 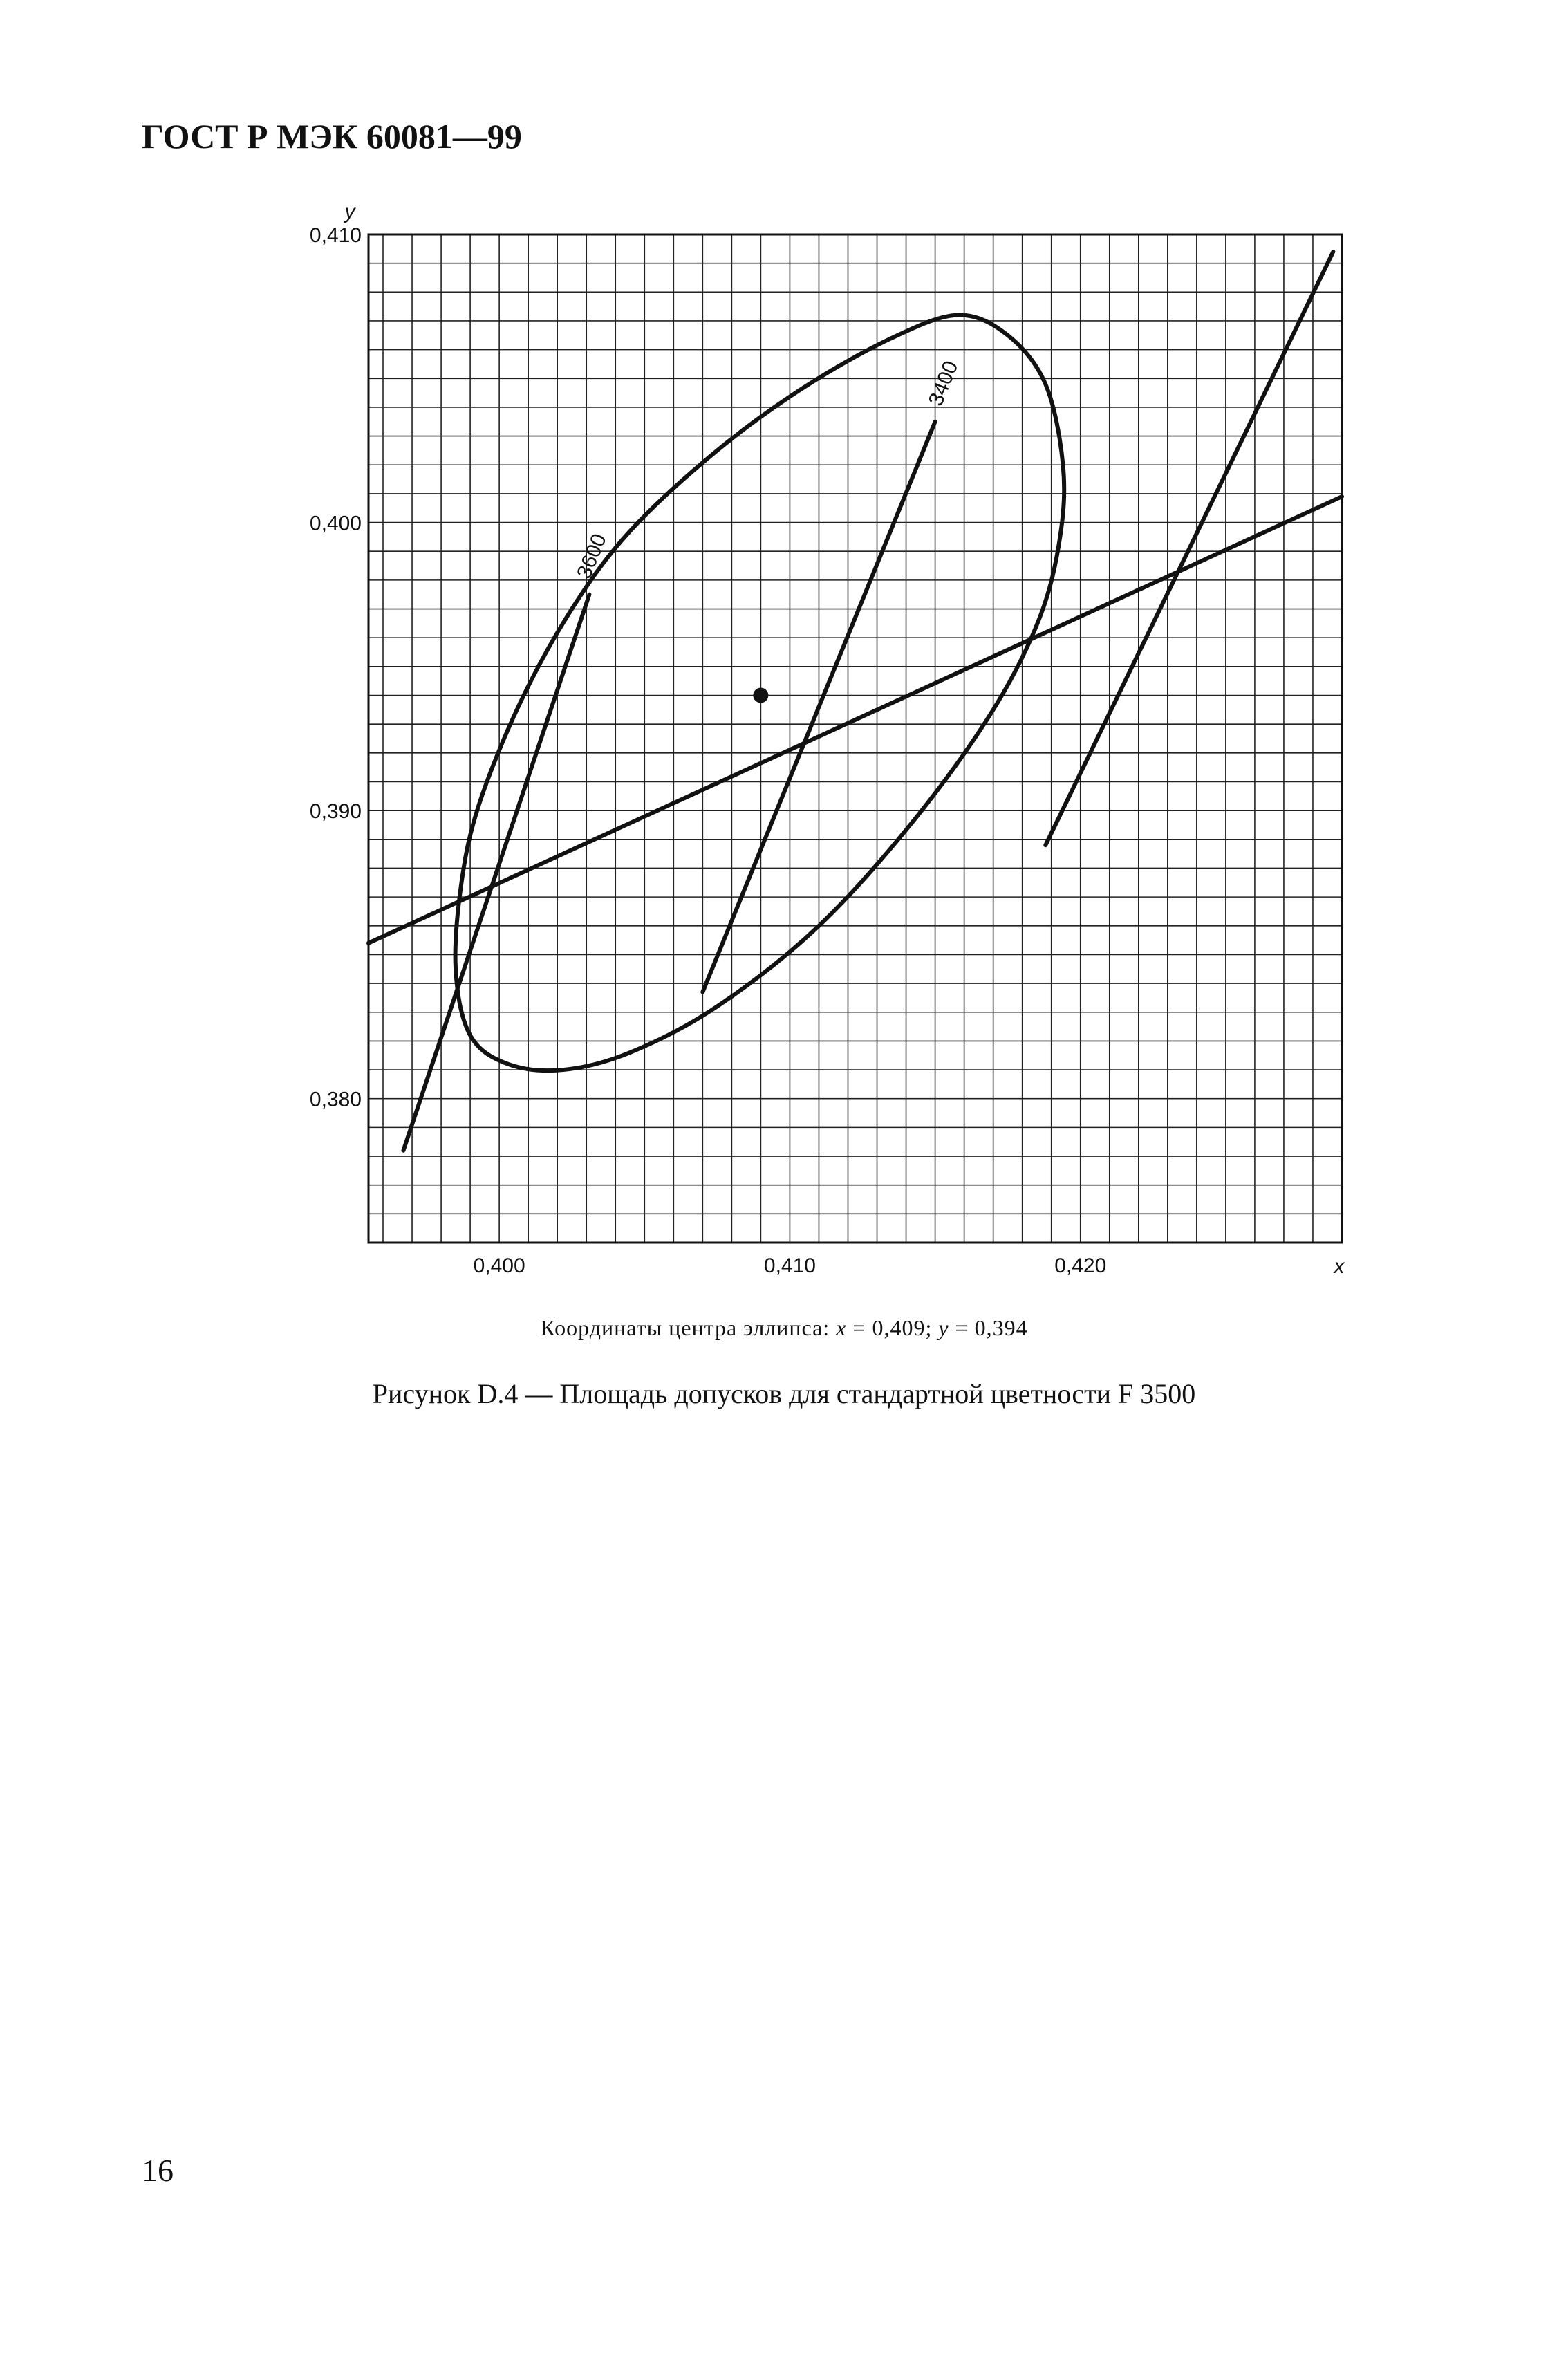 I want to click on x-tick-label: 0,420, so click(x=1080, y=1265).